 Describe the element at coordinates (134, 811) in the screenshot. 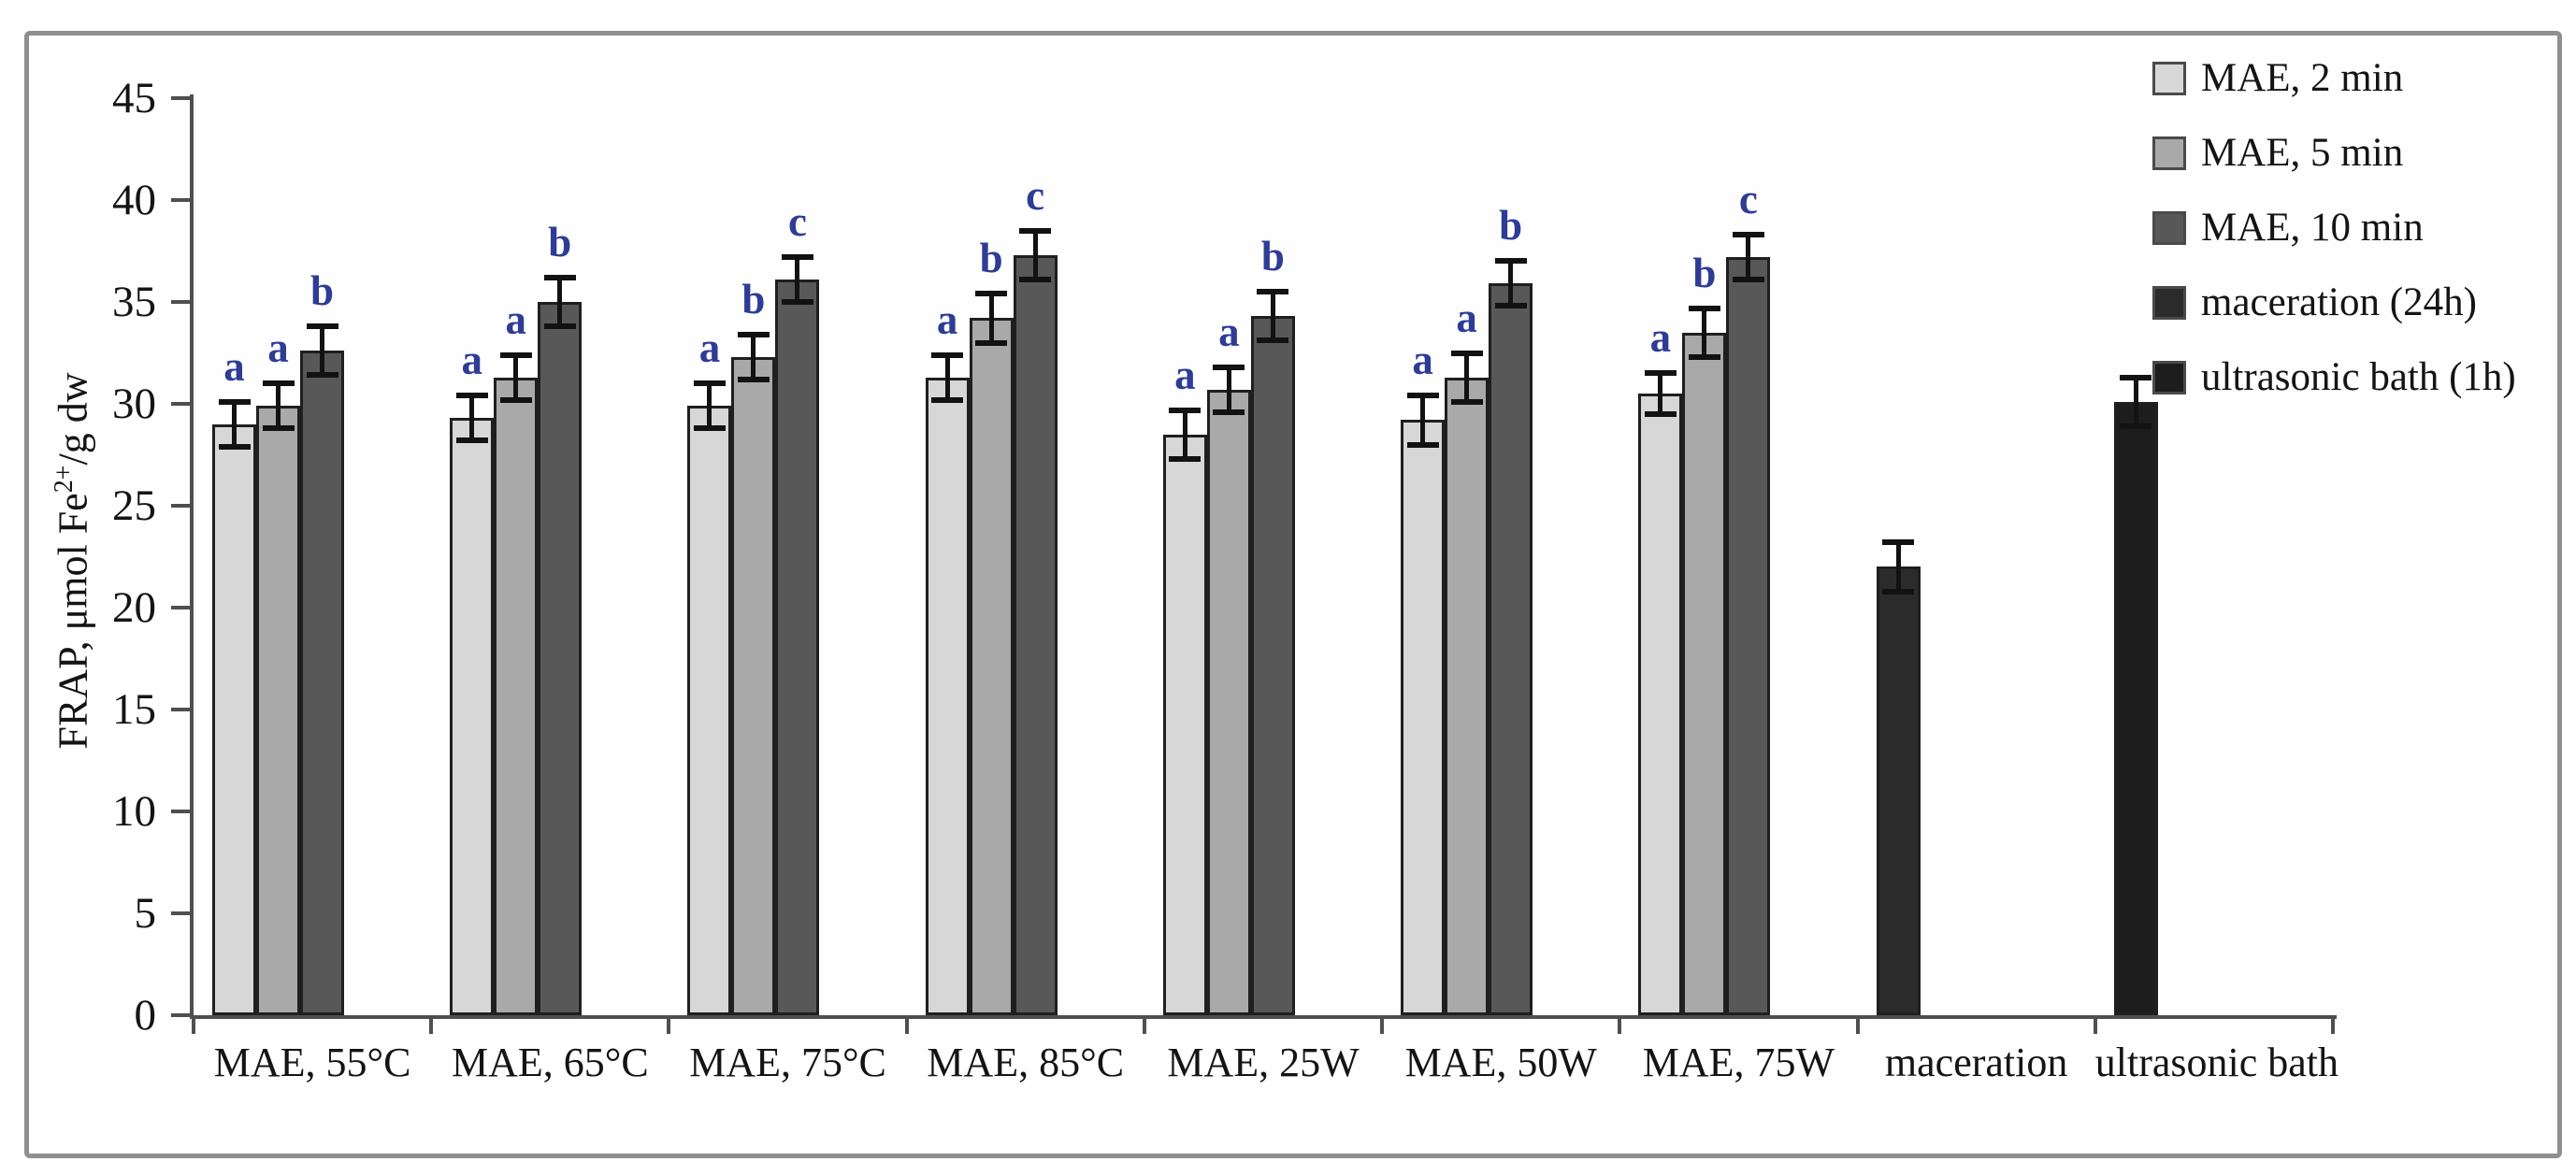

I see `y-tick-label: 10` at that location.